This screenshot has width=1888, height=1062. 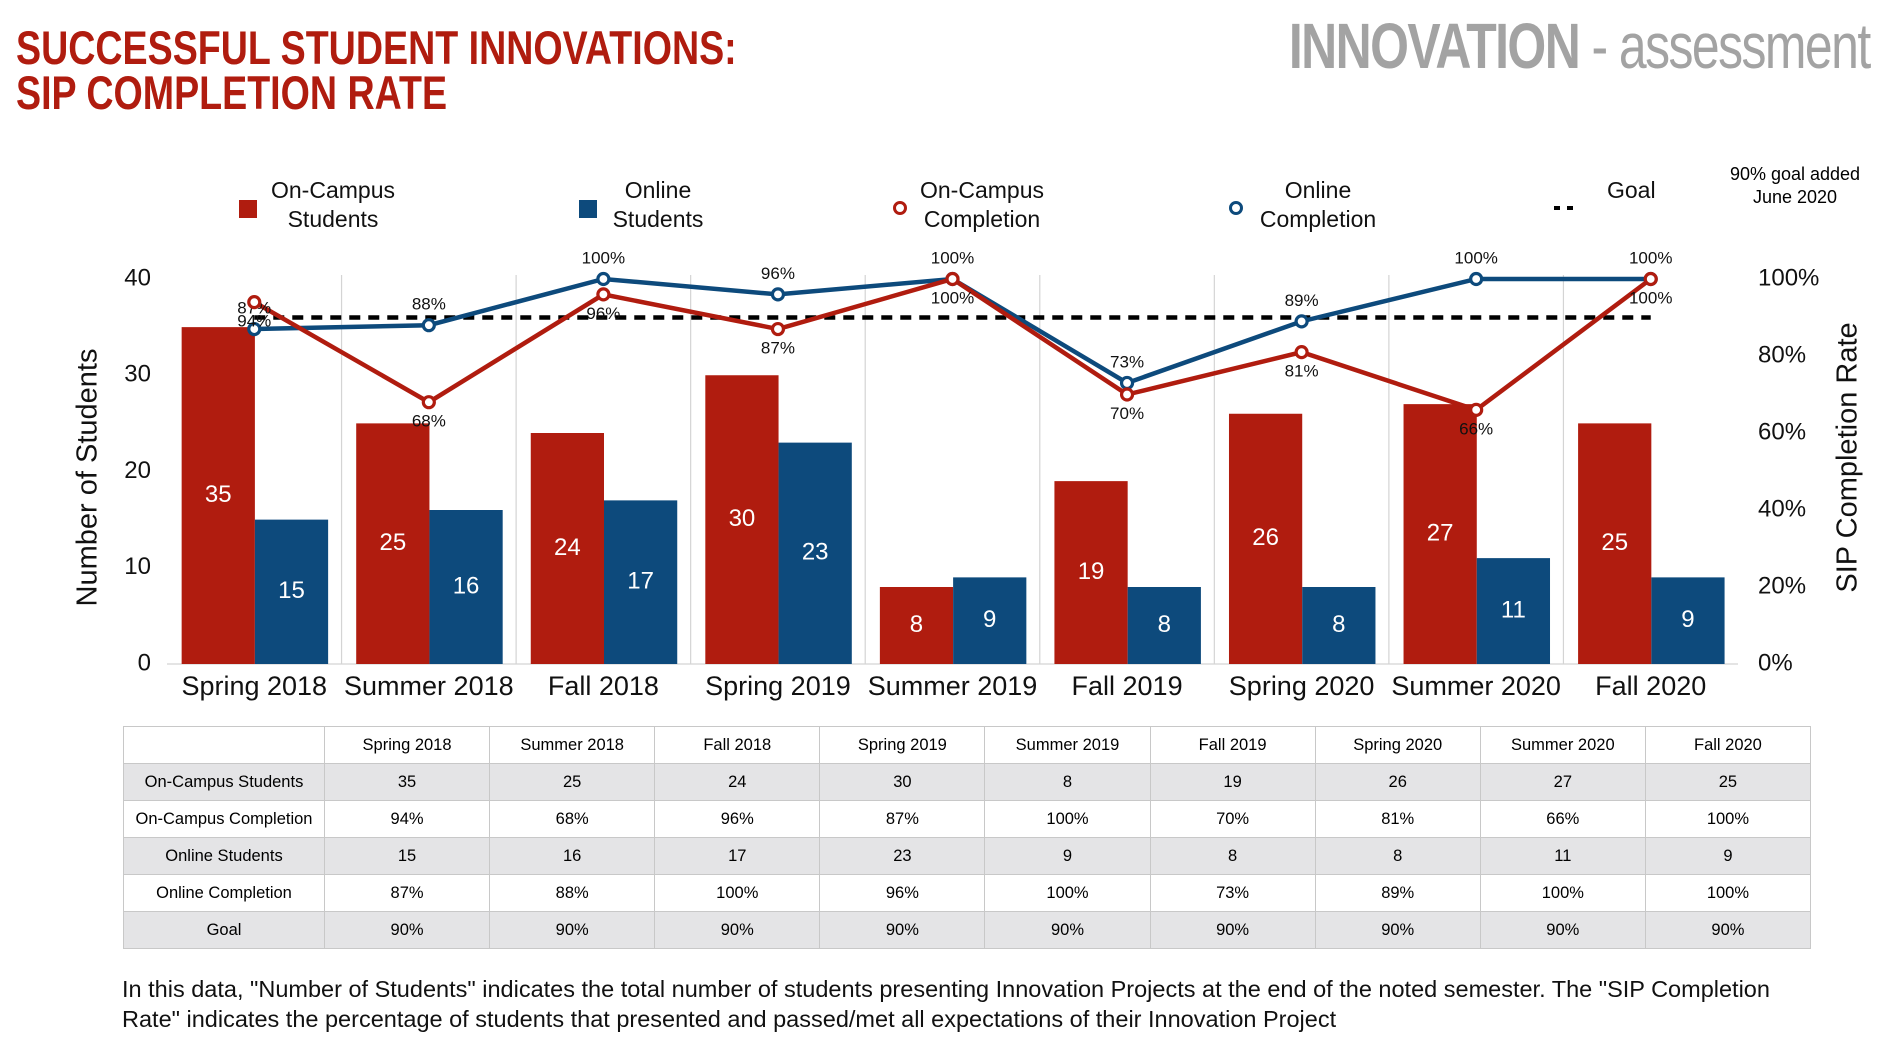 What do you see at coordinates (1302, 300) in the screenshot?
I see `line-value-label: 89%` at bounding box center [1302, 300].